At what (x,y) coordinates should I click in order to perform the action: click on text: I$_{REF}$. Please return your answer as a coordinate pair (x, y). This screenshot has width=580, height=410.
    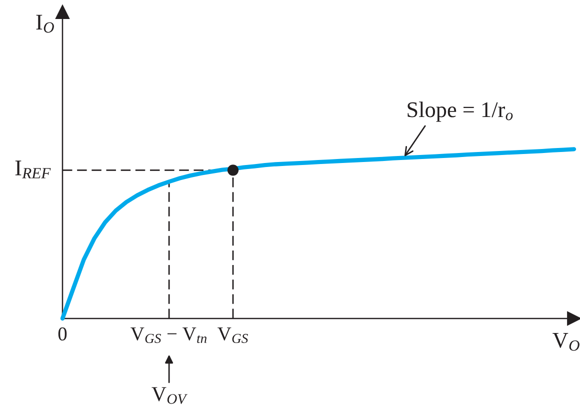
    Looking at the image, I should click on (33, 169).